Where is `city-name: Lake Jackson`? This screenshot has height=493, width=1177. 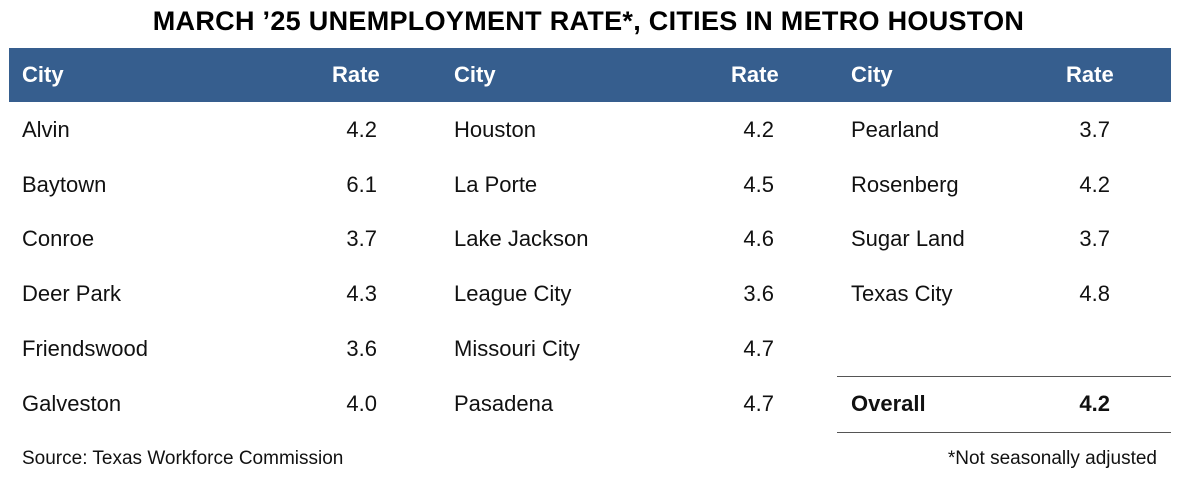 city-name: Lake Jackson is located at coordinates (521, 238).